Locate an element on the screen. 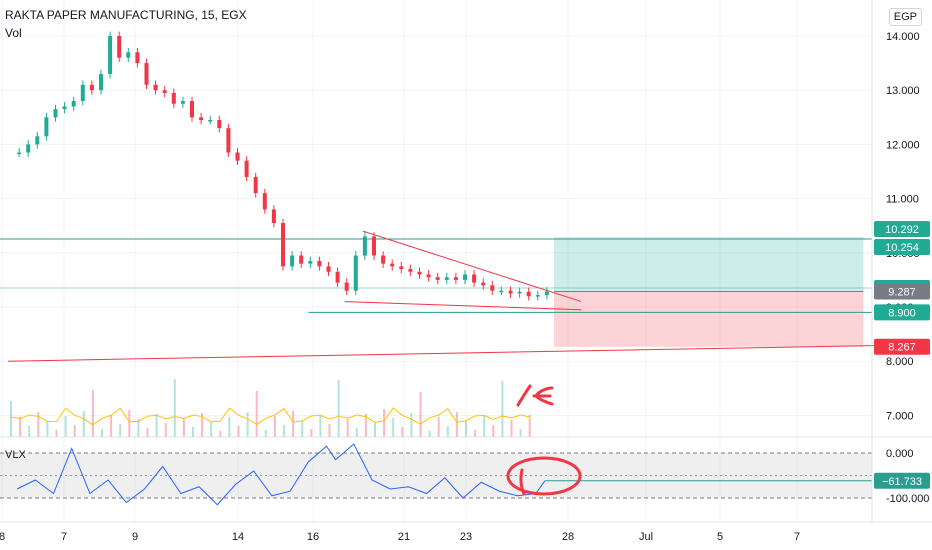 This screenshot has height=550, width=932. price-tick-label: 13.000 is located at coordinates (903, 91).